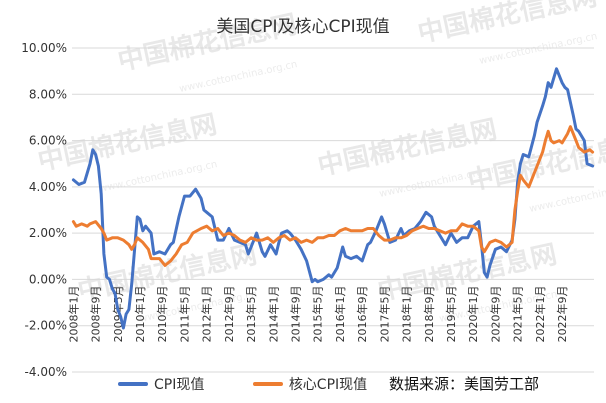 The height and width of the screenshot is (403, 606). Describe the element at coordinates (473, 313) in the screenshot. I see `x-tick-label: 2020年1月` at that location.